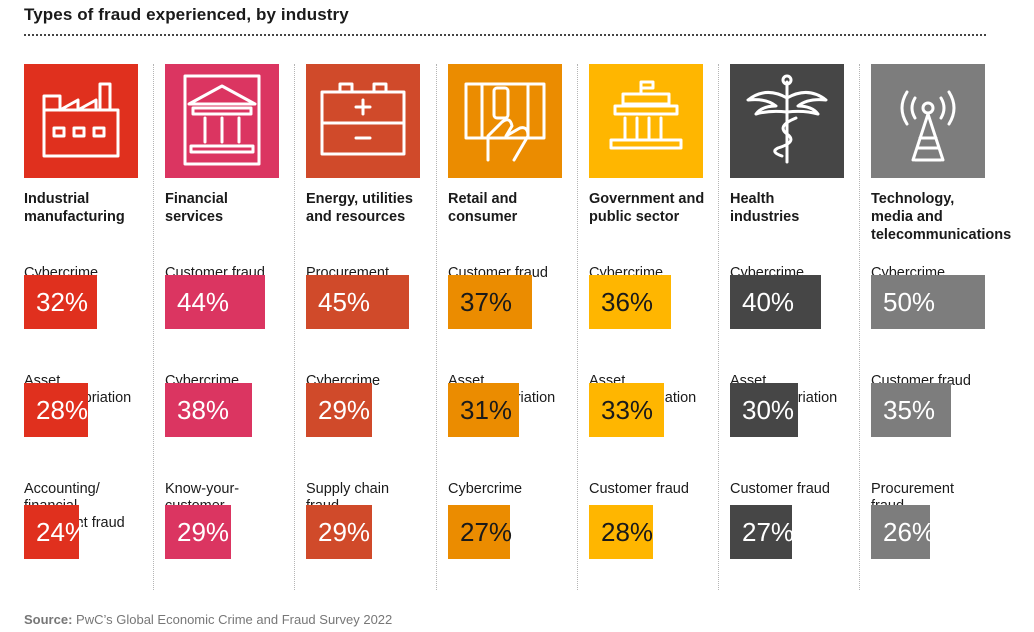 This screenshot has width=1034, height=632. What do you see at coordinates (928, 126) in the screenshot?
I see `antenna-tower-icon` at bounding box center [928, 126].